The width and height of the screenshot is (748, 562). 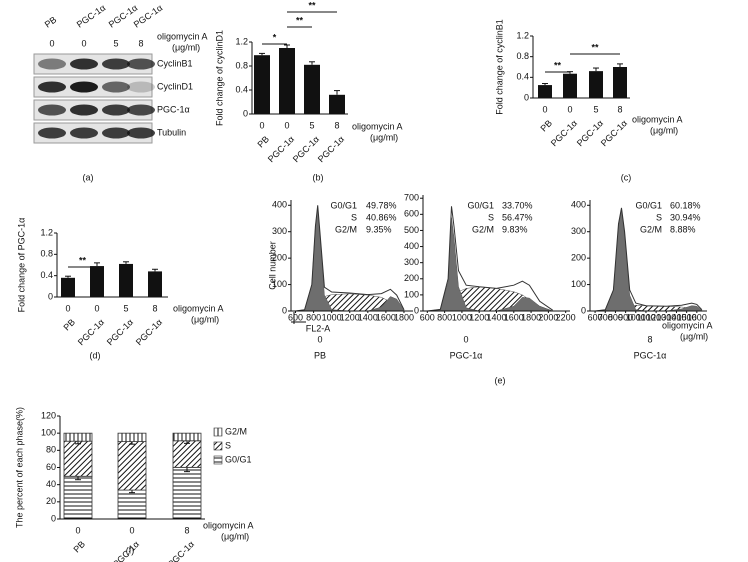 What do you see at coordinates (218, 432) in the screenshot?
I see `legend-swatch` at bounding box center [218, 432].